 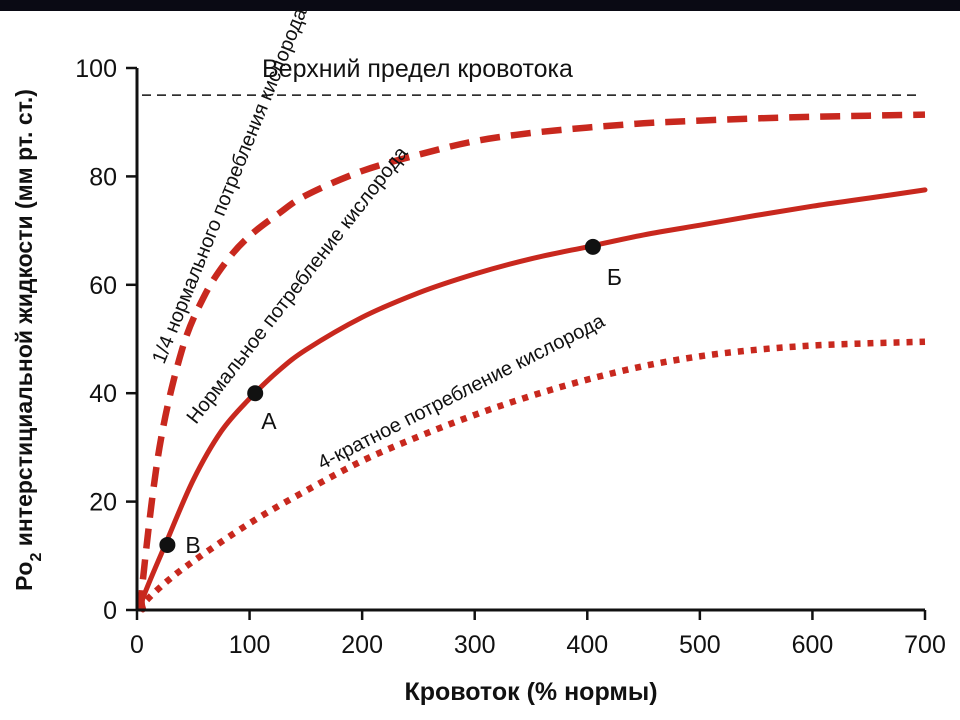 I want to click on y-tick-label: 60, so click(x=103, y=286).